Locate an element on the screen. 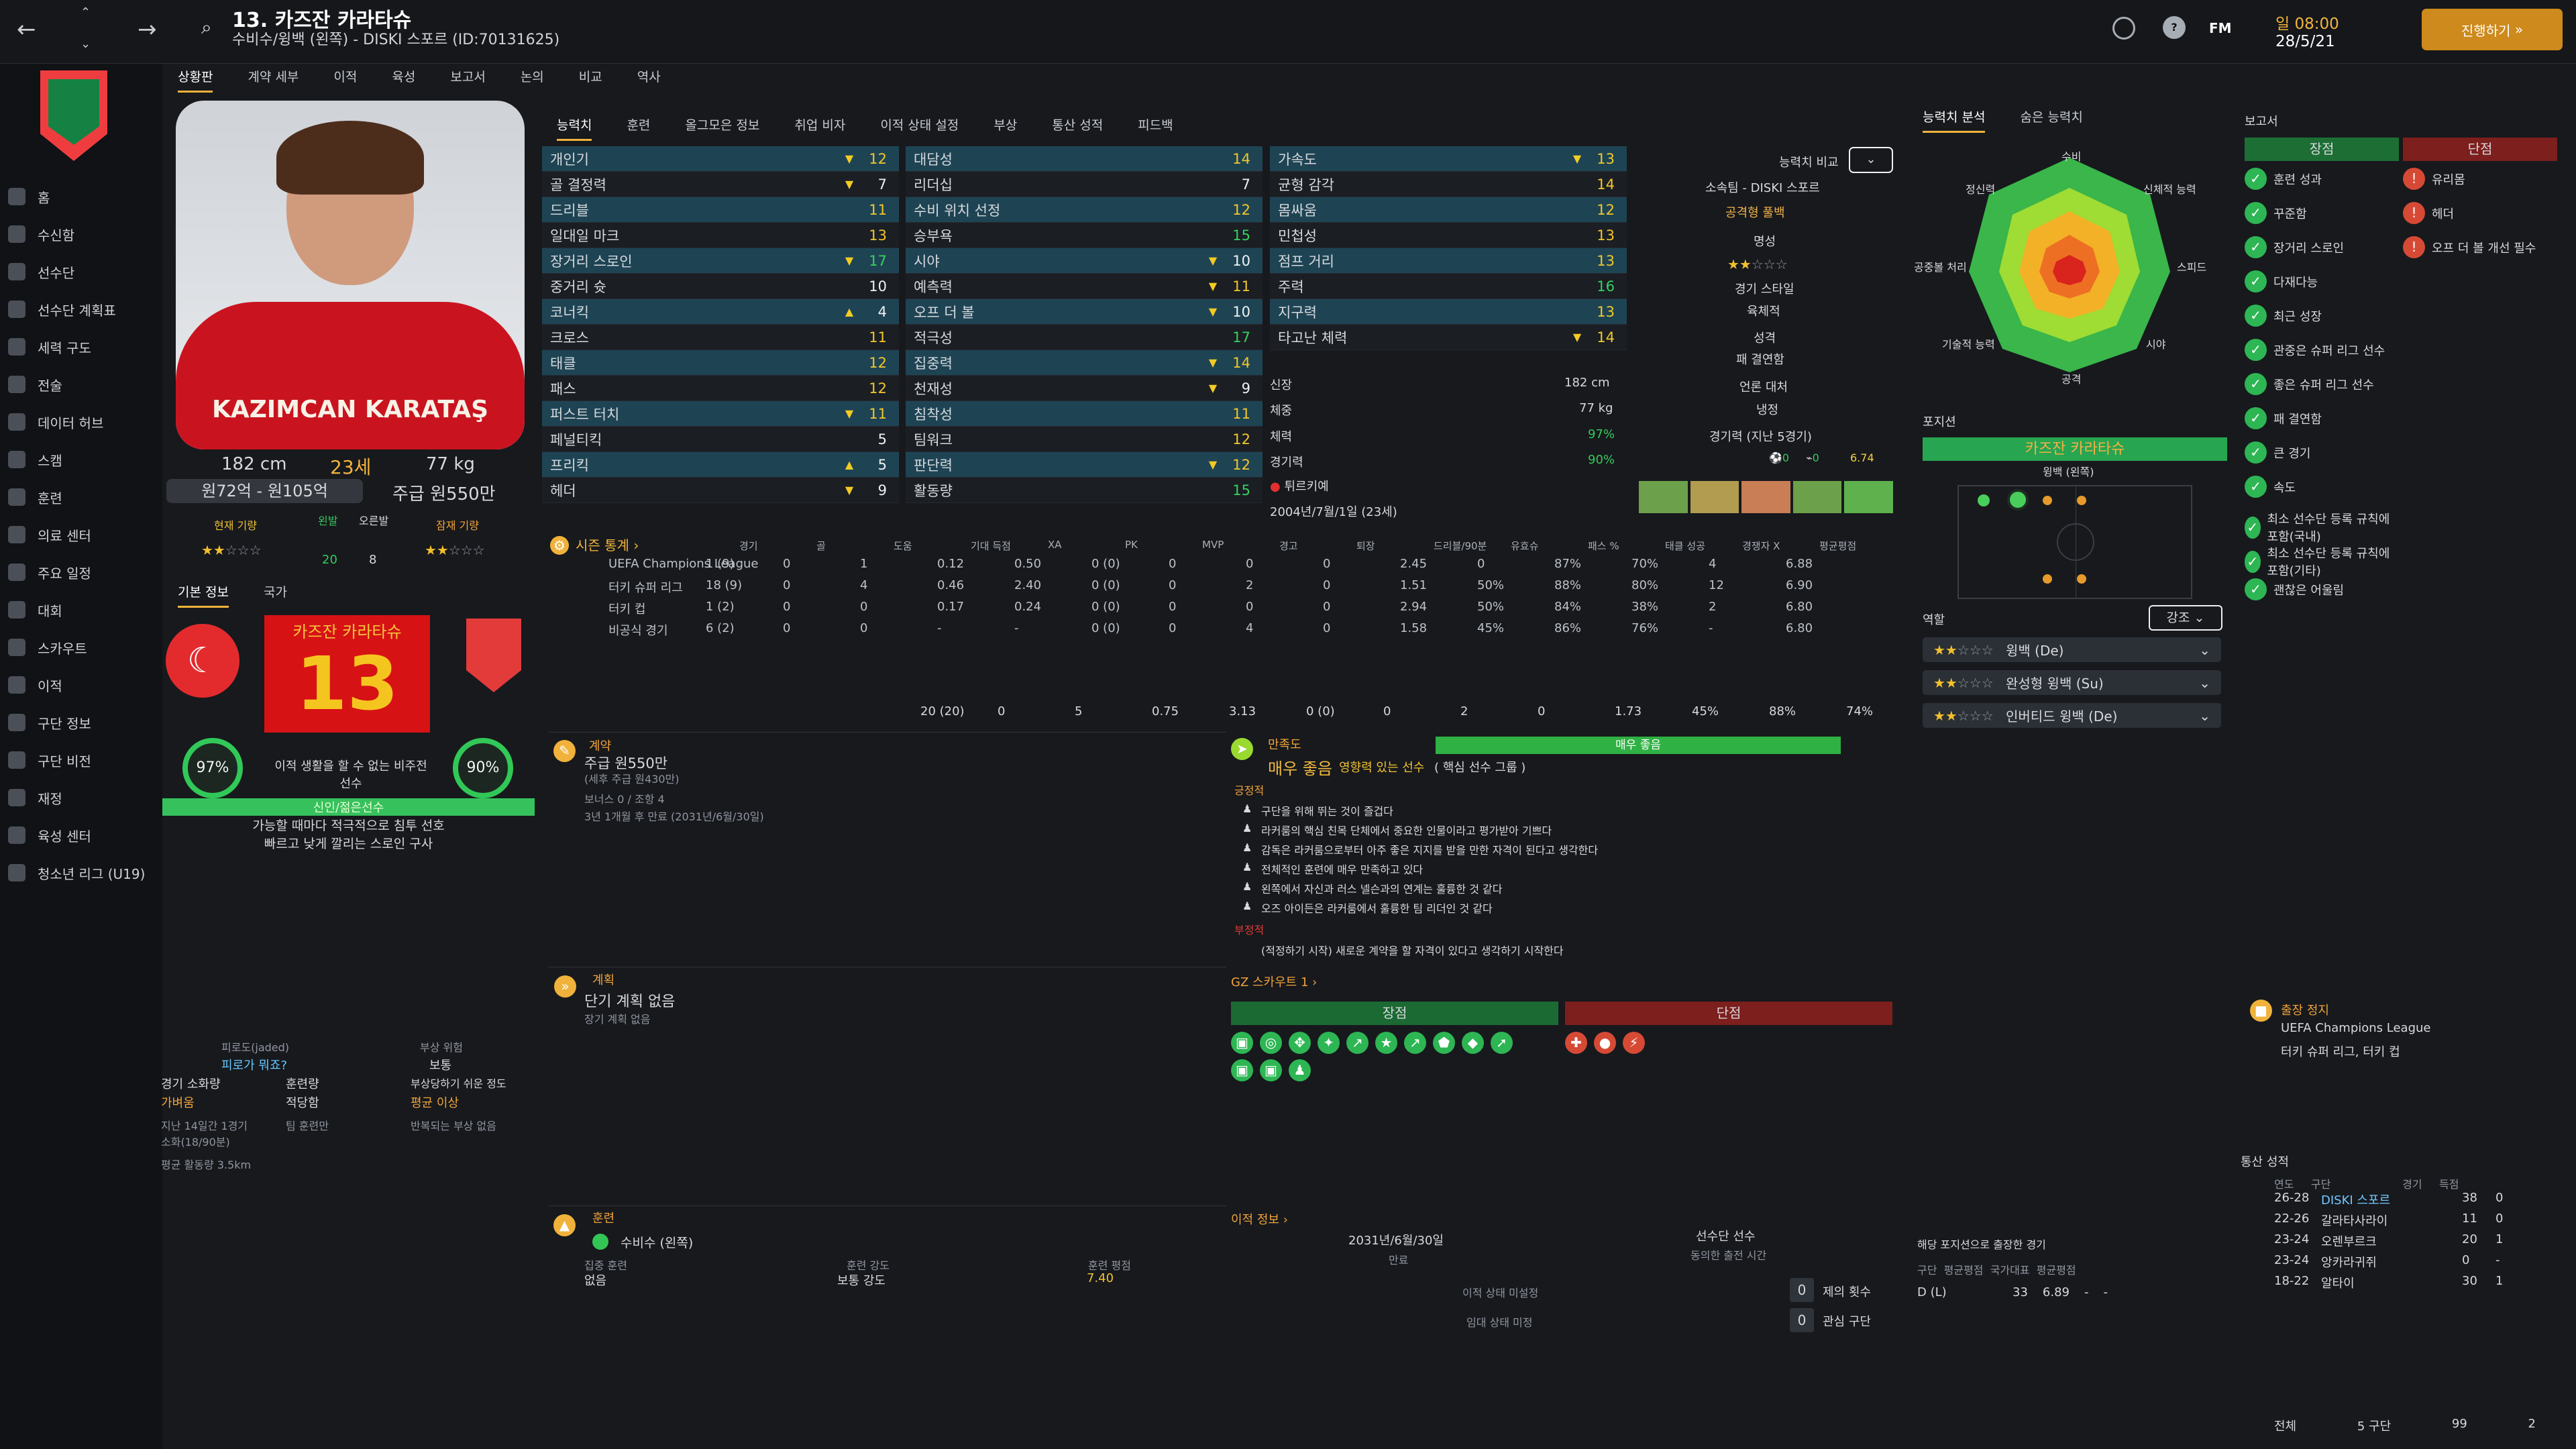  attribute-row: 일대일 마크 13 is located at coordinates (720, 235).